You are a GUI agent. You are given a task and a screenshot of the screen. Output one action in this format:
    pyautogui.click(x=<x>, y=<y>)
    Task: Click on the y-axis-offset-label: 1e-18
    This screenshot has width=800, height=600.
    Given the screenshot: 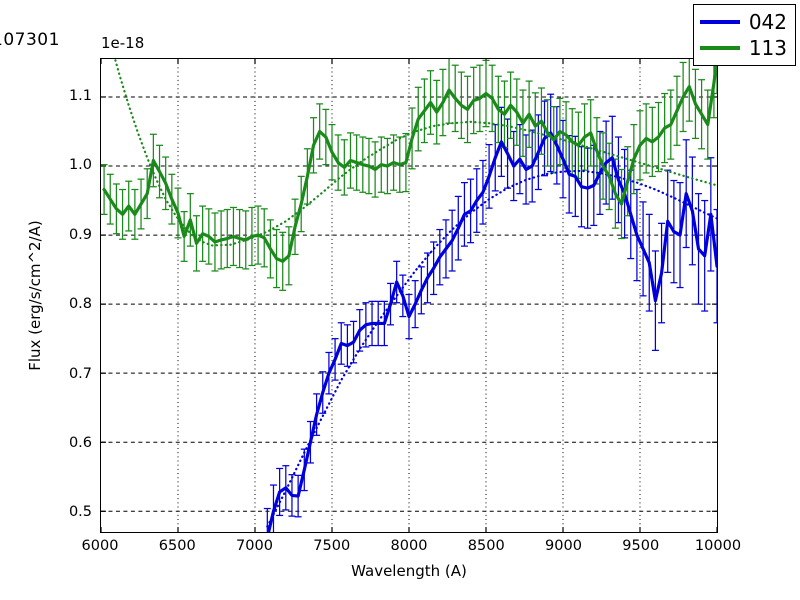 What is the action you would take?
    pyautogui.click(x=123, y=43)
    